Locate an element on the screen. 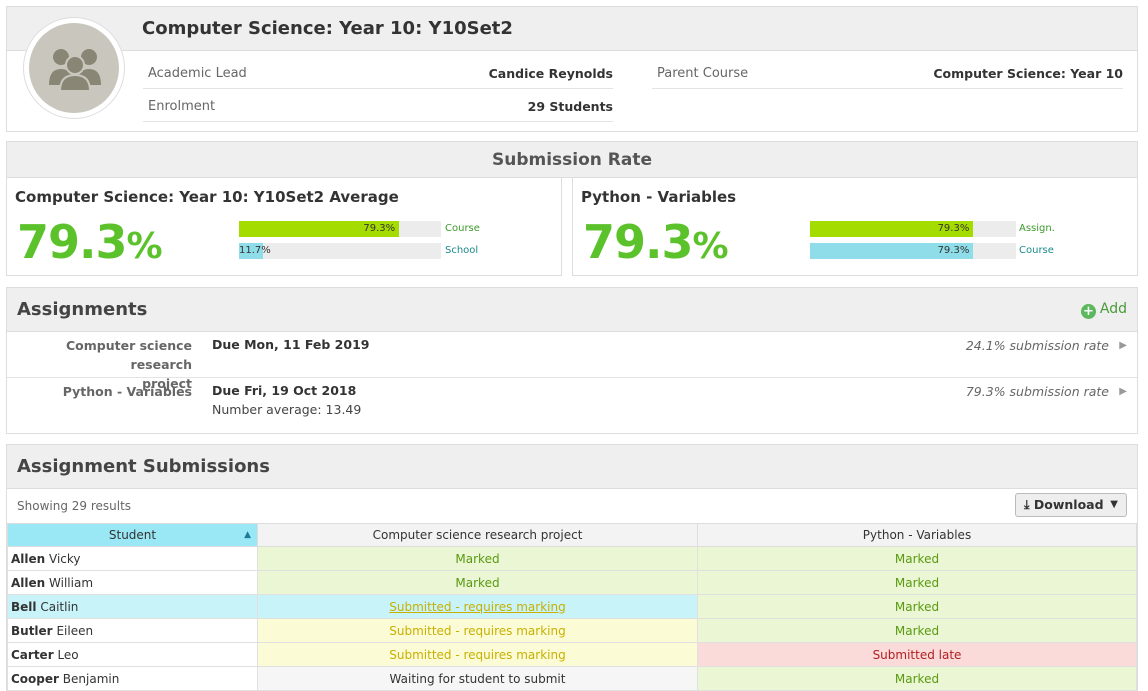 This screenshot has width=1148, height=691. course-rate-bar-label: Course is located at coordinates (462, 228).